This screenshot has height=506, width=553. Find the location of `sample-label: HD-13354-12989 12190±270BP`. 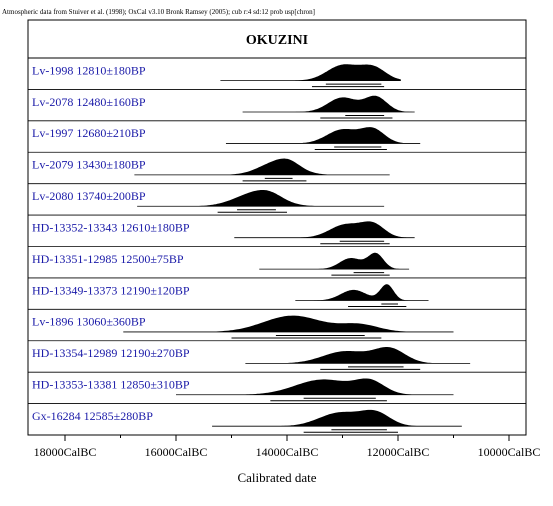

sample-label: HD-13354-12989 12190±270BP is located at coordinates (111, 353).